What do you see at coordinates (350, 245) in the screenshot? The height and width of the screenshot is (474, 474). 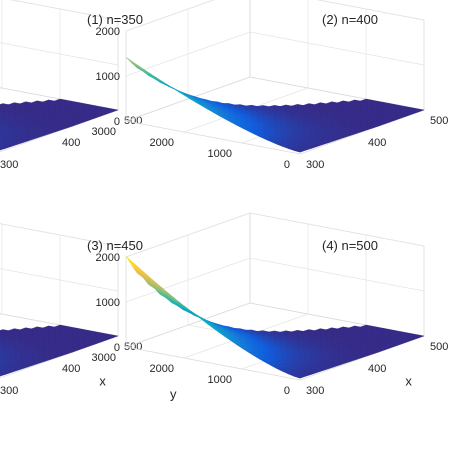 I see `panel-title: (4) n=500` at bounding box center [350, 245].